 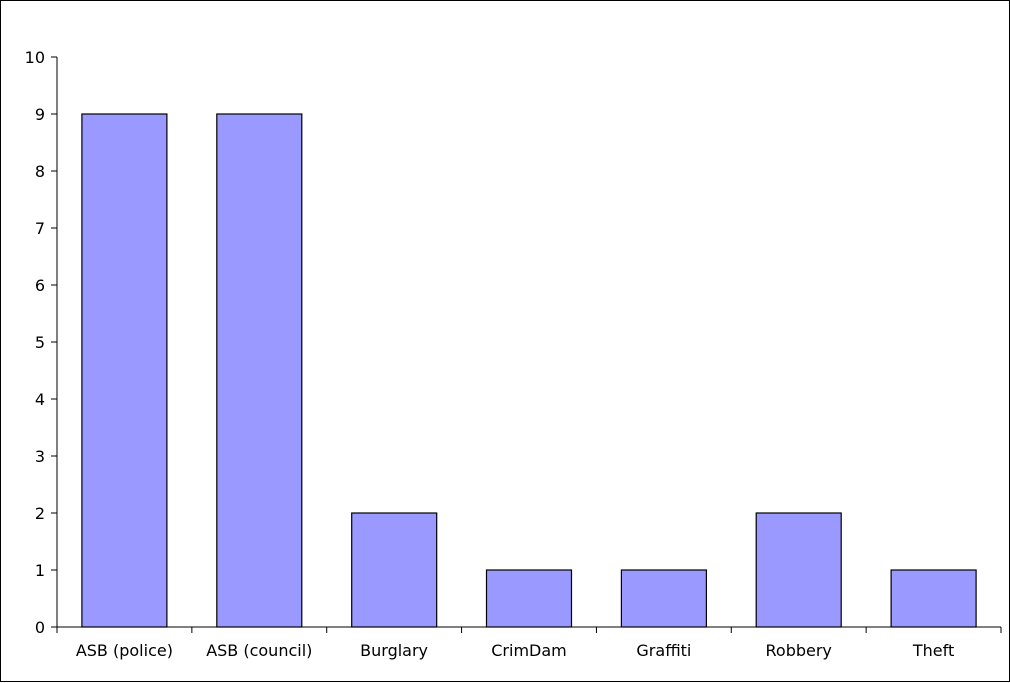 I want to click on y-tick-label-2: 2, so click(x=40, y=513).